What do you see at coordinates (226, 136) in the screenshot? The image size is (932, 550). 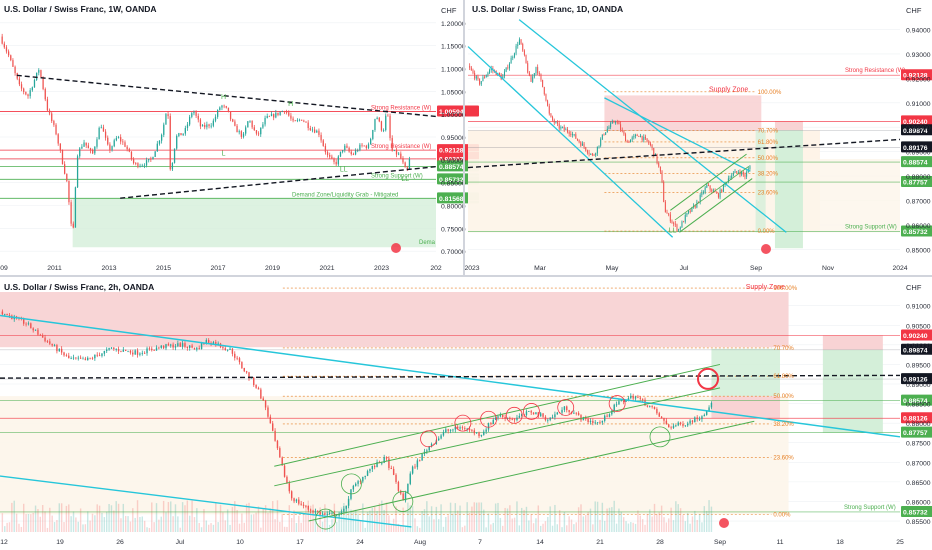 I see `weekly-trendlines` at bounding box center [226, 136].